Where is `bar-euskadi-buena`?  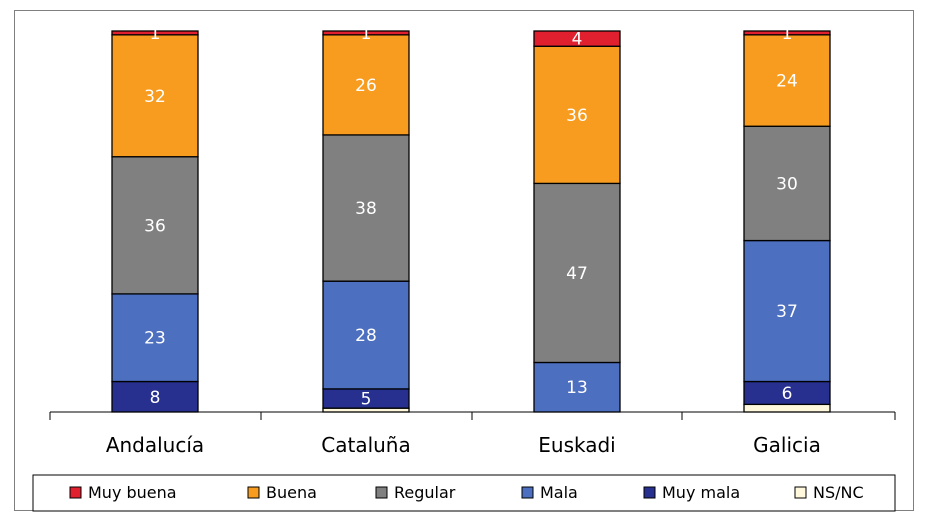
bar-euskadi-buena is located at coordinates (577, 115).